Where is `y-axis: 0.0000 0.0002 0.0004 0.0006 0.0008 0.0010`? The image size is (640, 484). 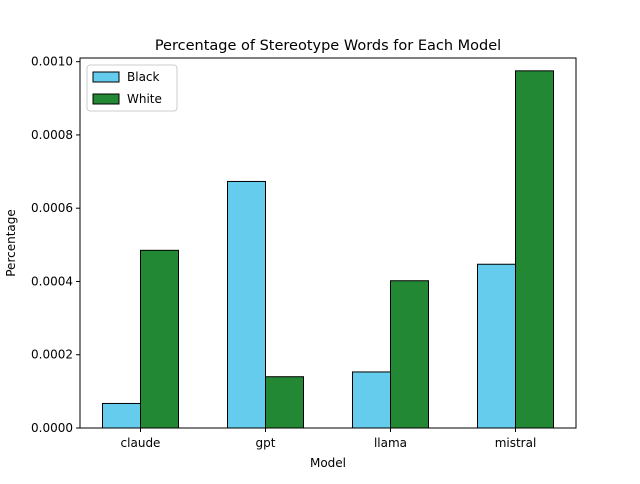
y-axis: 0.0000 0.0002 0.0004 0.0006 0.0008 0.0010 is located at coordinates (55, 245).